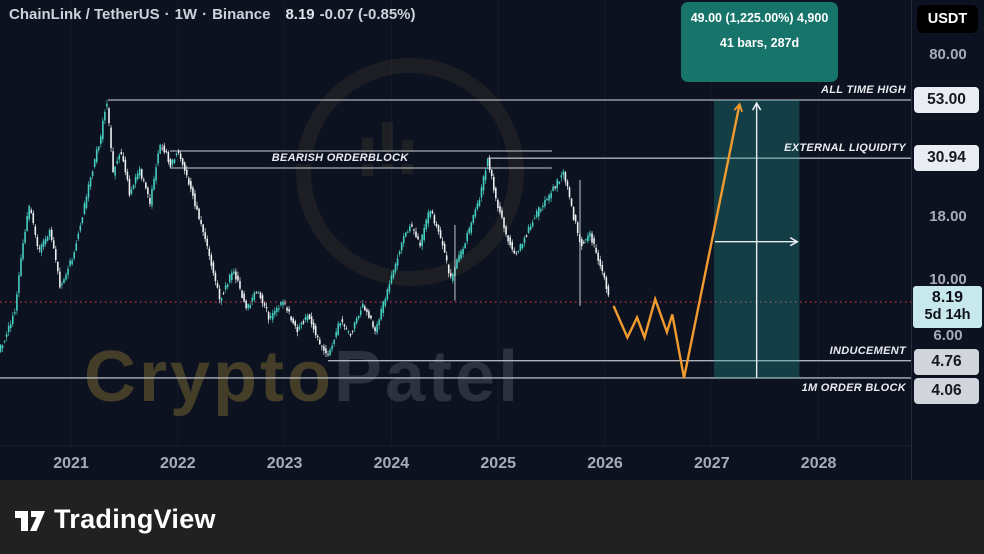 The width and height of the screenshot is (984, 554). Describe the element at coordinates (178, 463) in the screenshot. I see `x-axis-year-label: 2022` at that location.